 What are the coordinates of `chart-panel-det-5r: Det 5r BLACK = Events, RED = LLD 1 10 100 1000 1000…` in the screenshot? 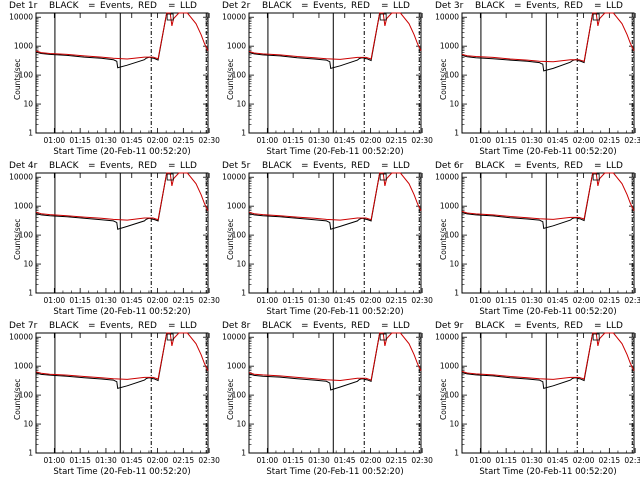 It's located at (323, 240).